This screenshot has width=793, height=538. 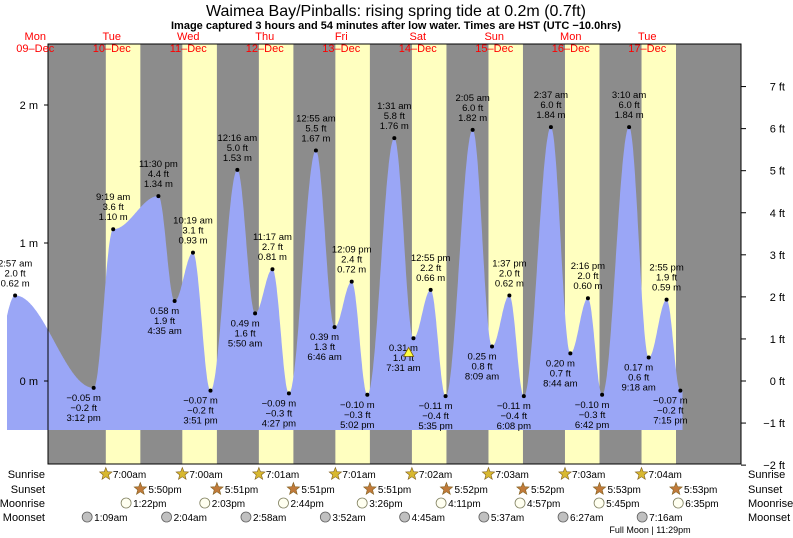 What do you see at coordinates (200, 421) in the screenshot?
I see `tide-time-label: 3:51 pm` at bounding box center [200, 421].